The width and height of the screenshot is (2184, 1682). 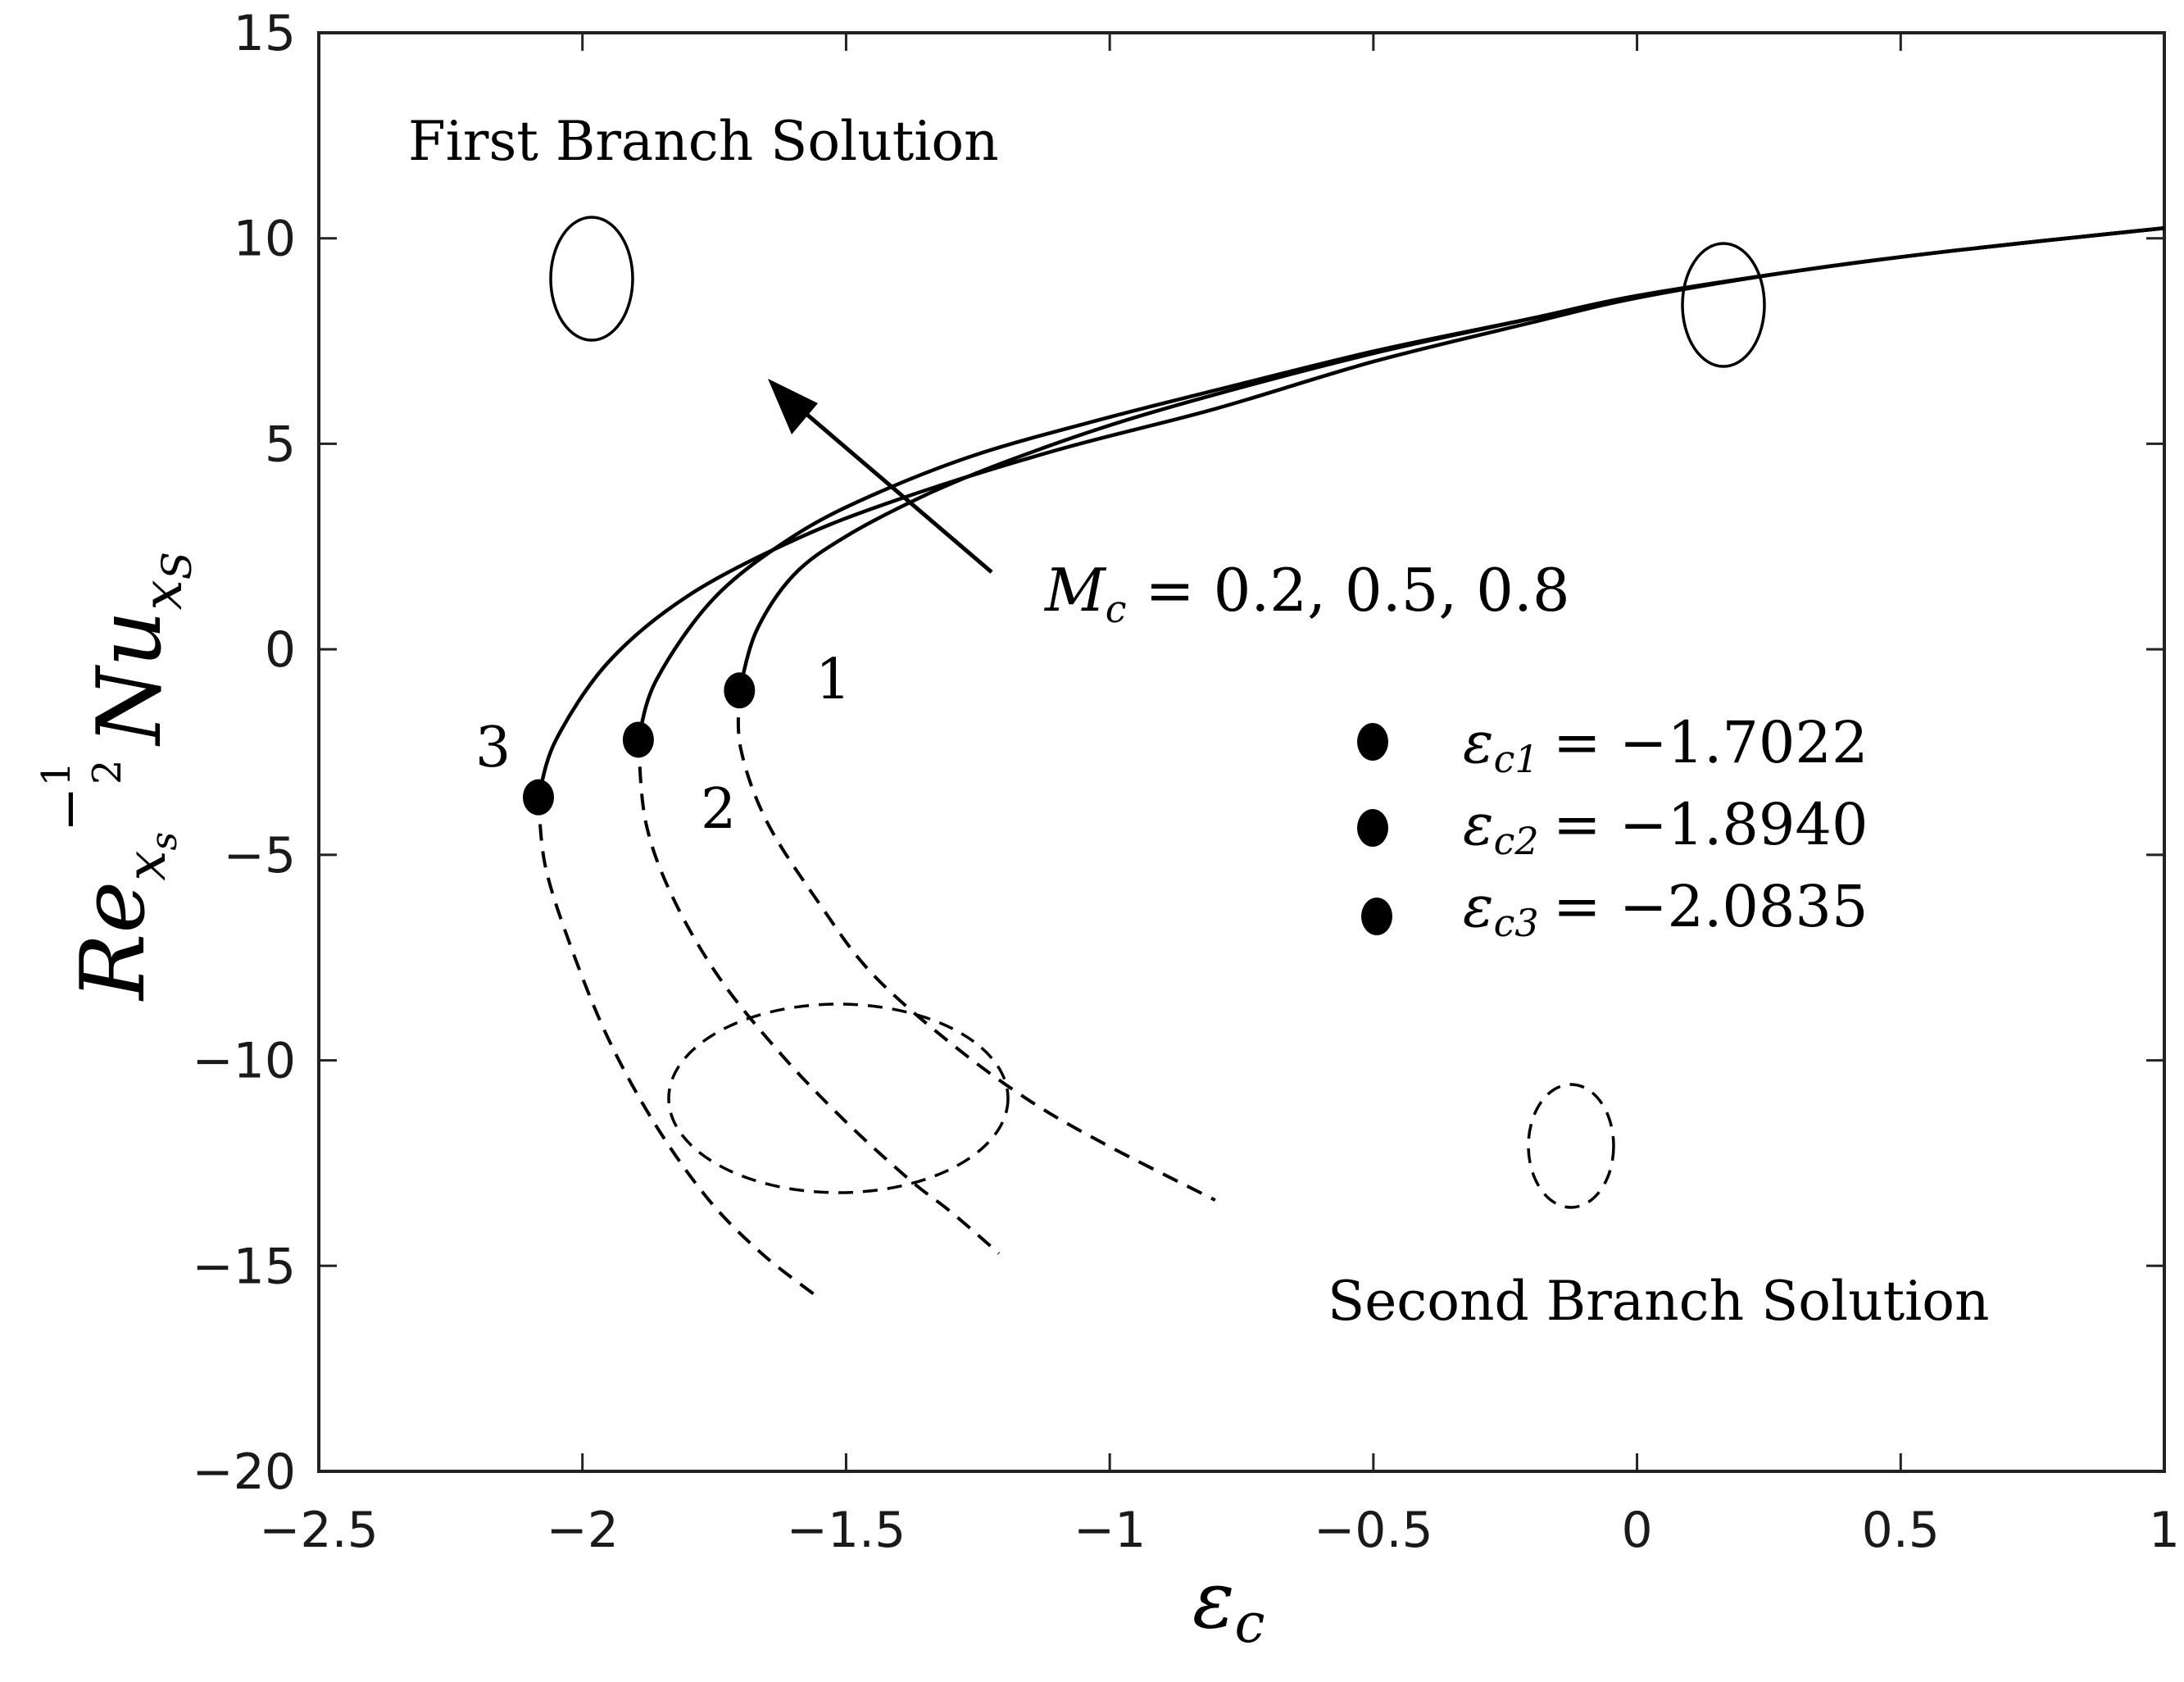 I want to click on first-branch-label: First Branch Solution, so click(x=703, y=141).